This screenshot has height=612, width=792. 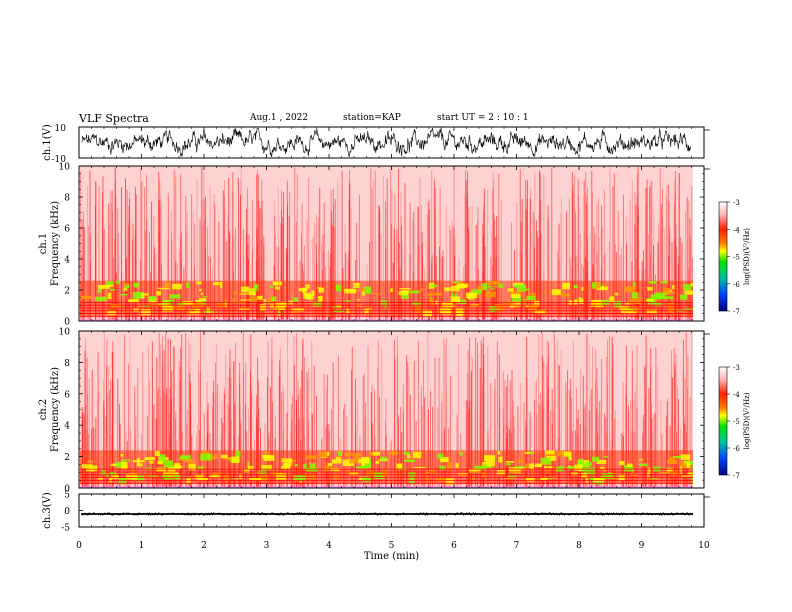 What do you see at coordinates (736, 395) in the screenshot?
I see `ch2-spectrogram-colorbar-tick-label: -4` at bounding box center [736, 395].